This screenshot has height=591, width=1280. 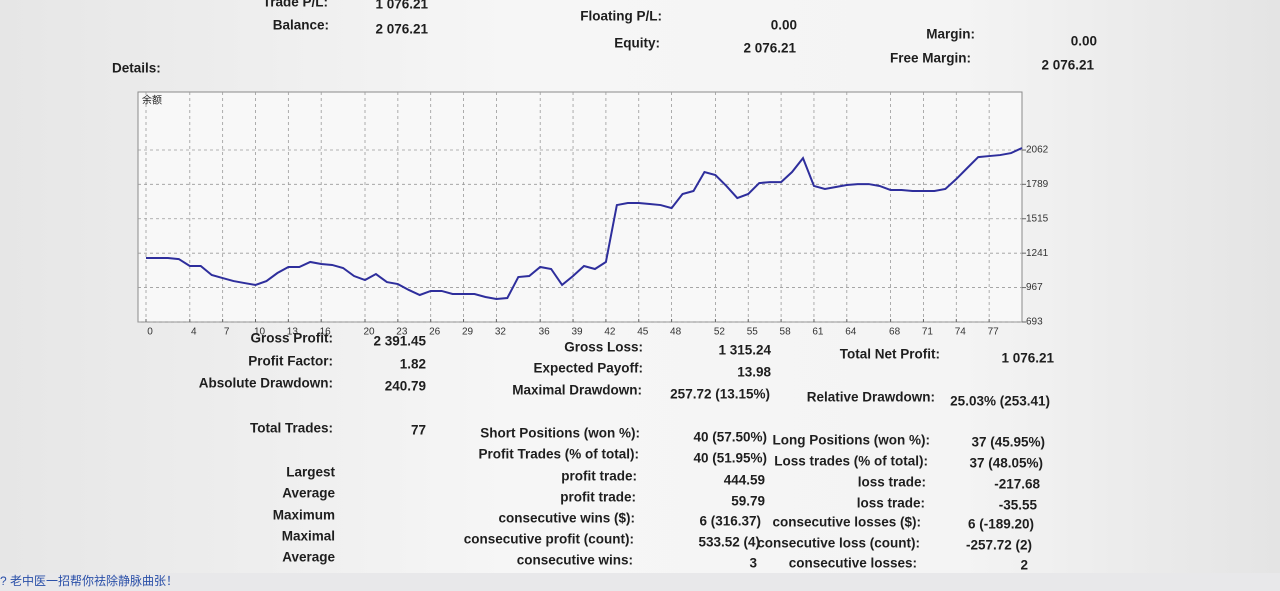 I want to click on stat-label: consecutive wins:, so click(x=575, y=560).